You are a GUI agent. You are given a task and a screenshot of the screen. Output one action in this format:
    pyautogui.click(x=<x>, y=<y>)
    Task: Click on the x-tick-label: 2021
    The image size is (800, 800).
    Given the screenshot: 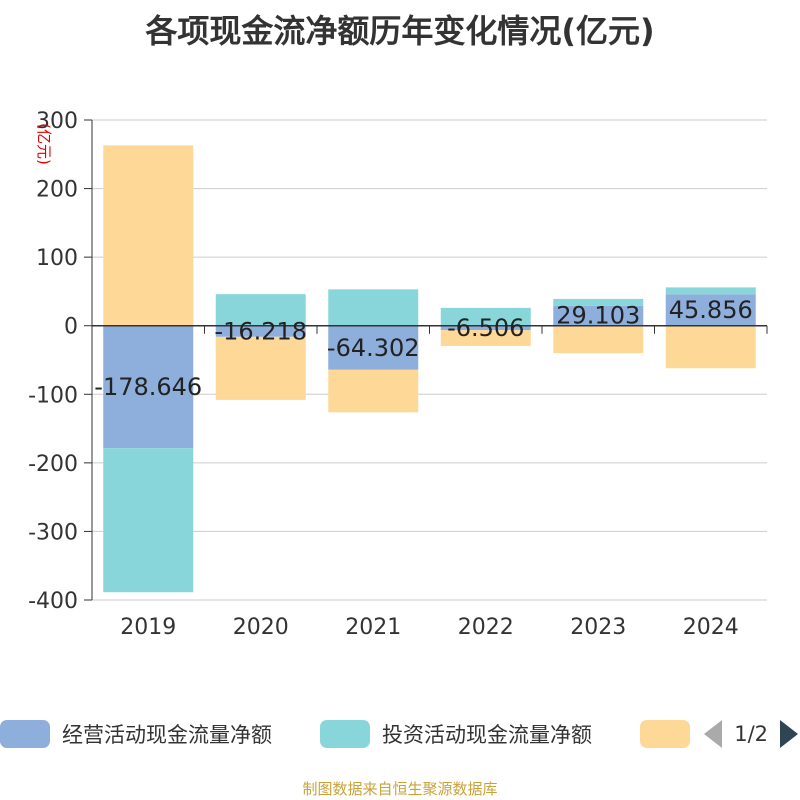 What is the action you would take?
    pyautogui.click(x=373, y=627)
    